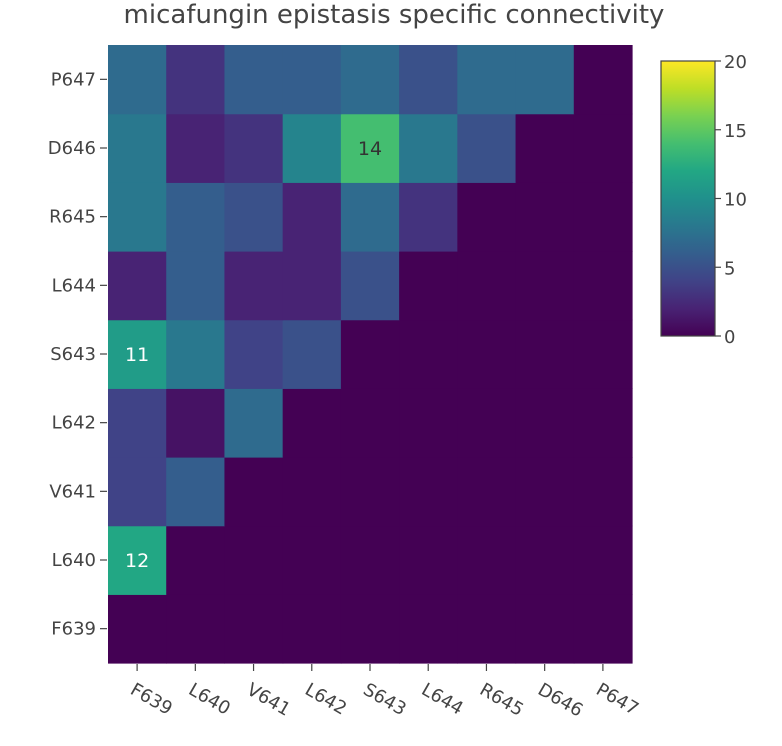 Image resolution: width=782 pixels, height=746 pixels. I want to click on heatmap-cell-V641-V641, so click(254, 492).